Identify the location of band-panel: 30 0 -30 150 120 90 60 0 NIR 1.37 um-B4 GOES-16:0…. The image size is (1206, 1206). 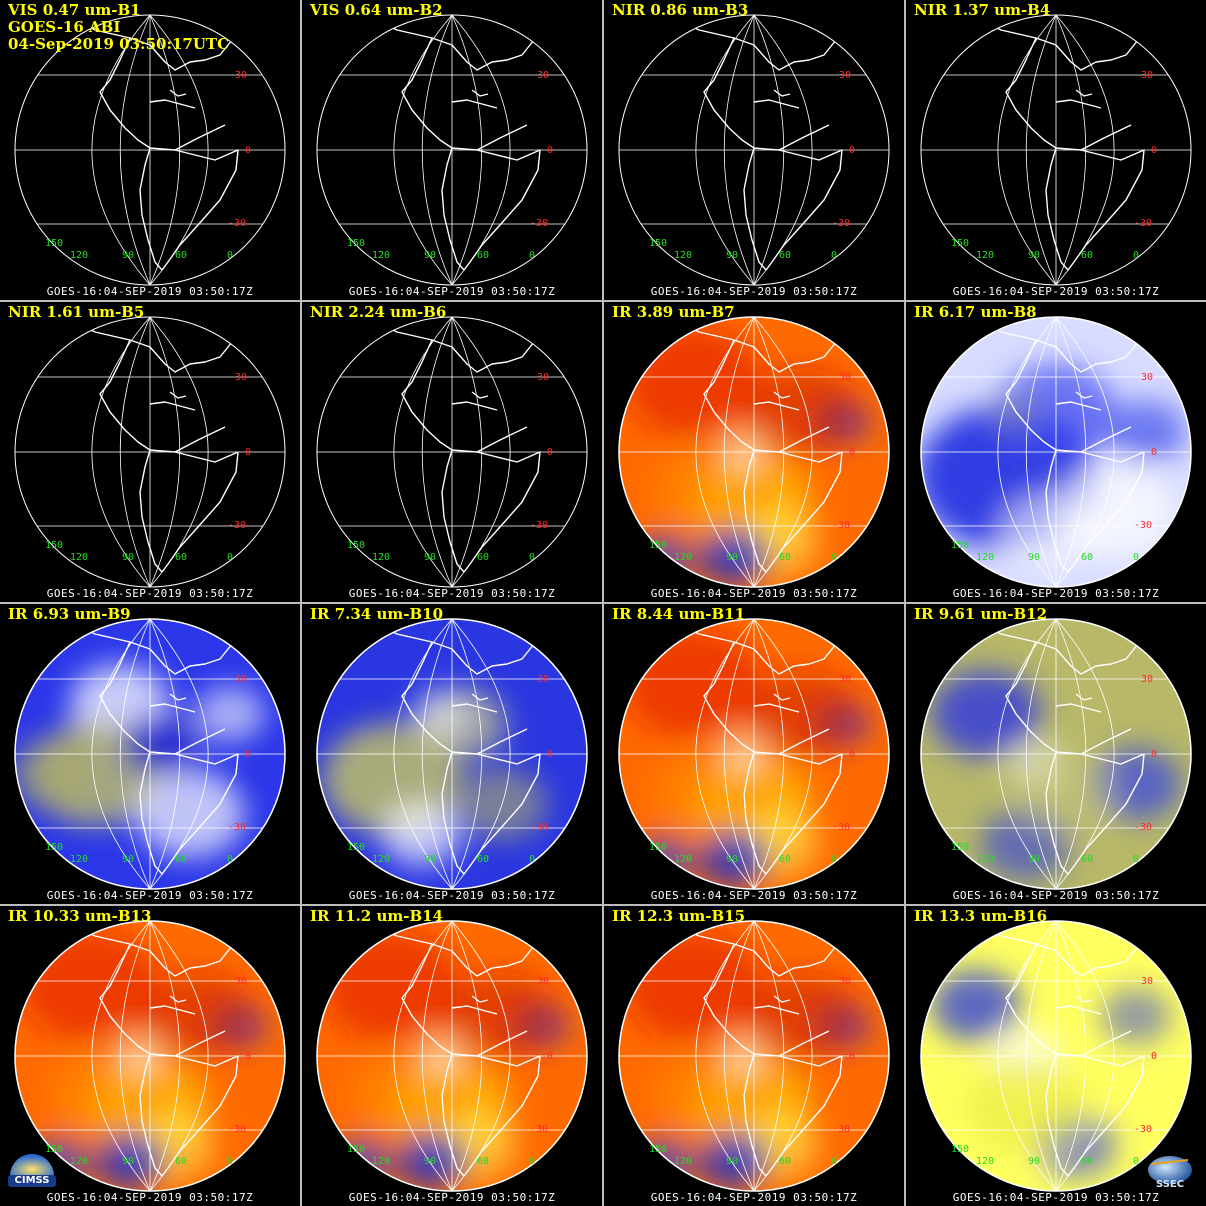
(1056, 150).